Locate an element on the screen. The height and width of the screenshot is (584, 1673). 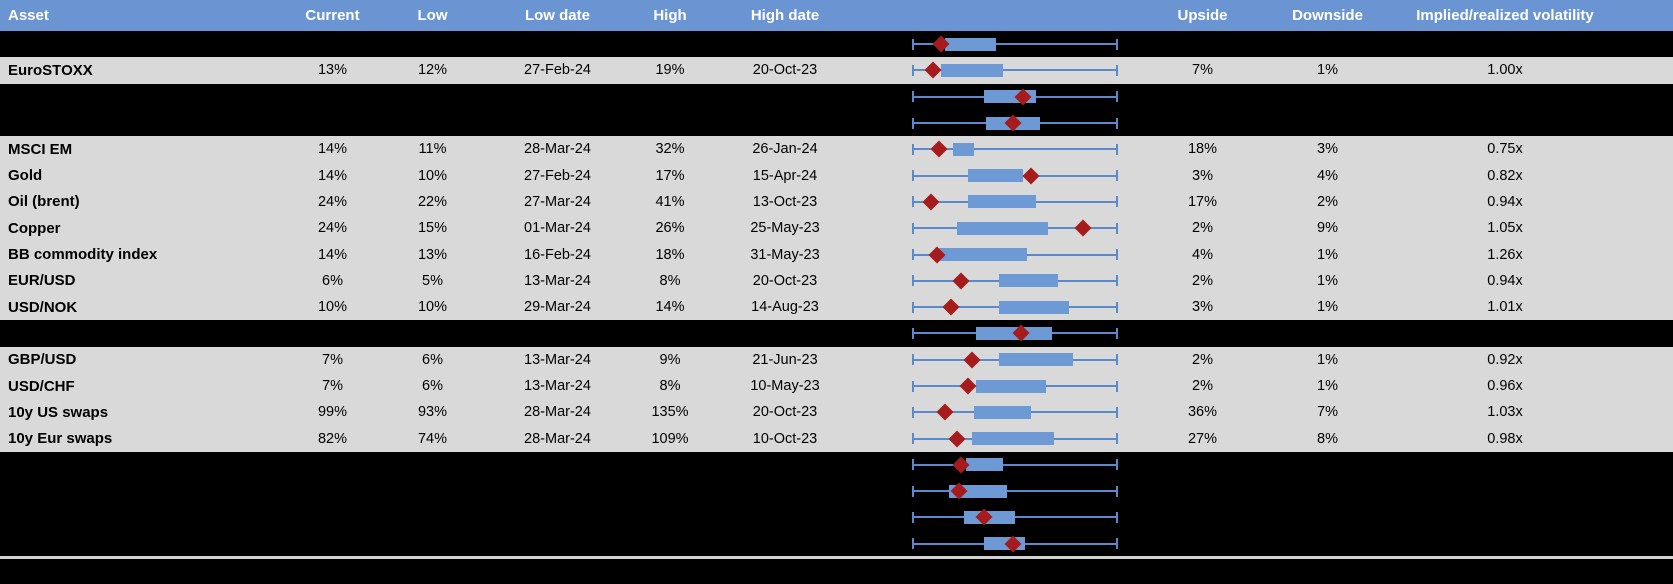
high-date-value is located at coordinates (785, 123).